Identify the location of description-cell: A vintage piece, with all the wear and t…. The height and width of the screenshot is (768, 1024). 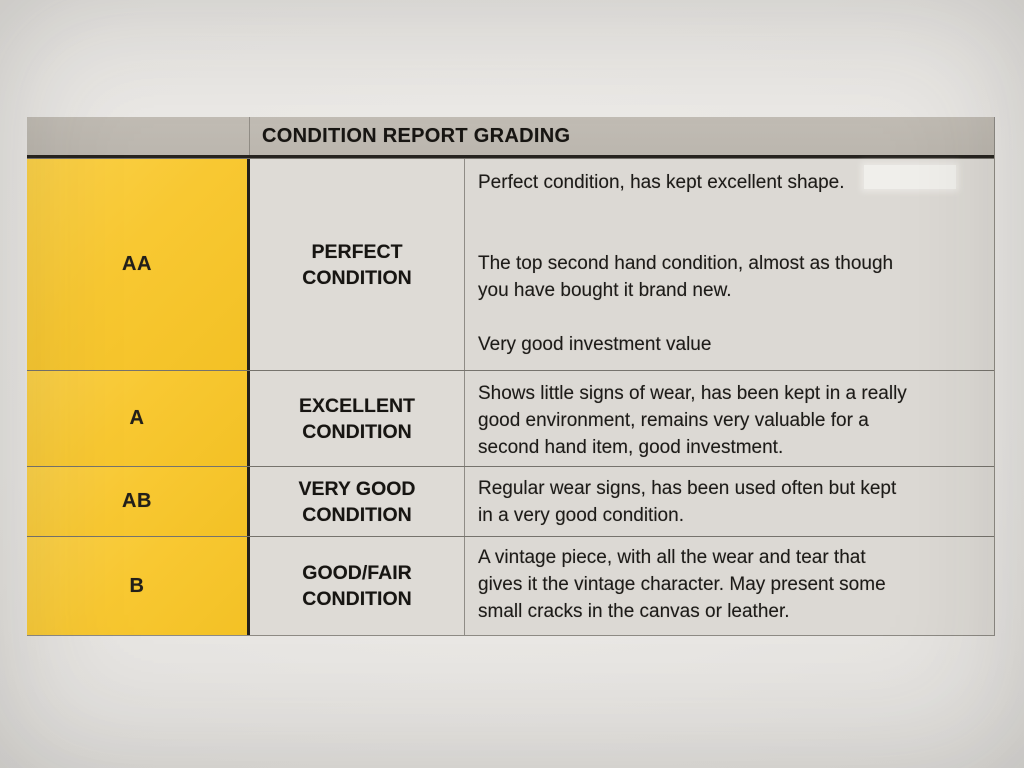
(729, 586).